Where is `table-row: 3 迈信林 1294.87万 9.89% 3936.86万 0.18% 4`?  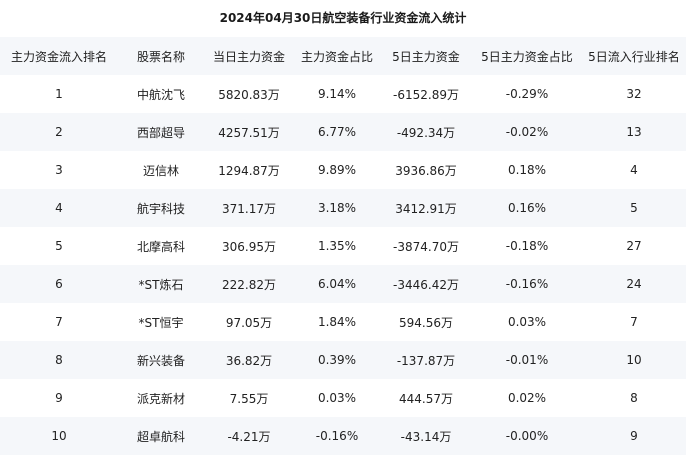 table-row: 3 迈信林 1294.87万 9.89% 3936.86万 0.18% 4 is located at coordinates (343, 170).